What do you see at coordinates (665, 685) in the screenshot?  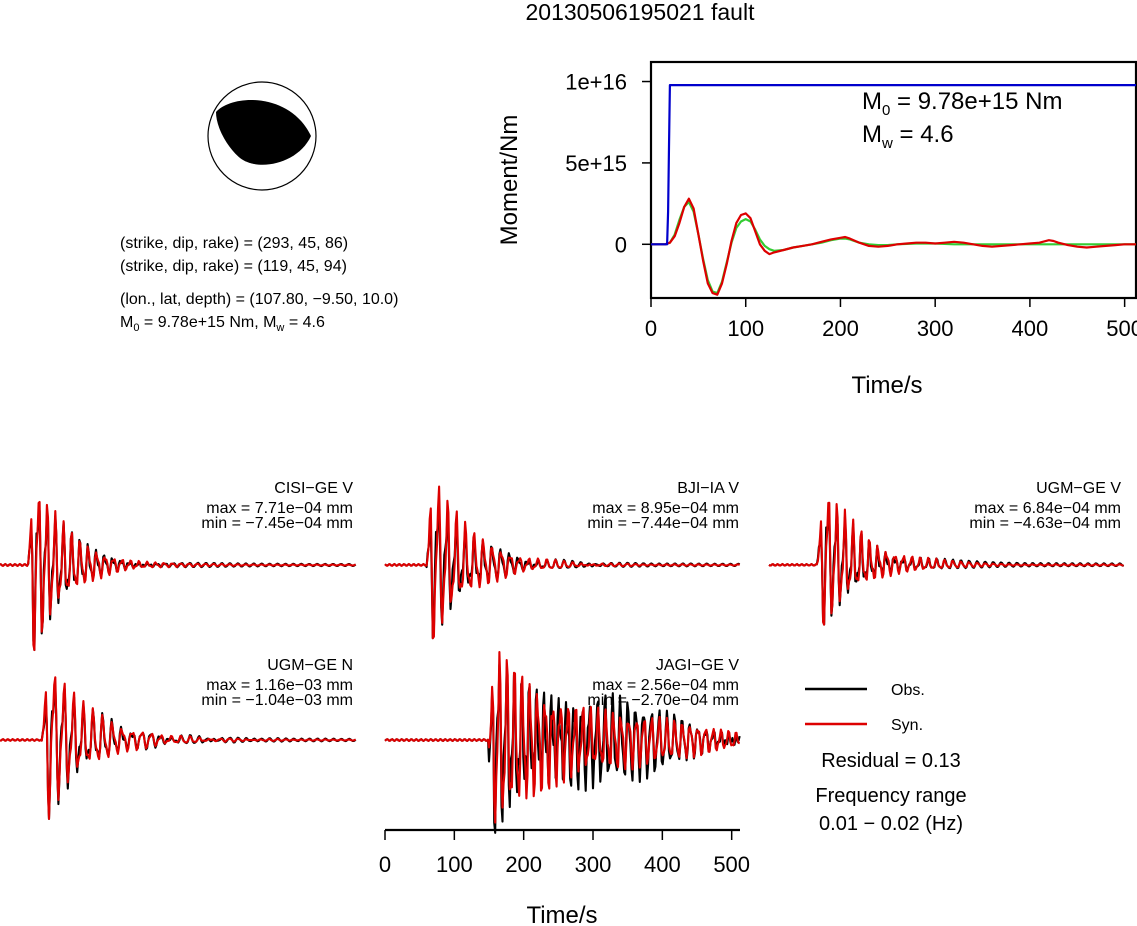 I see `station-max: max = 2.56e−04 mm` at bounding box center [665, 685].